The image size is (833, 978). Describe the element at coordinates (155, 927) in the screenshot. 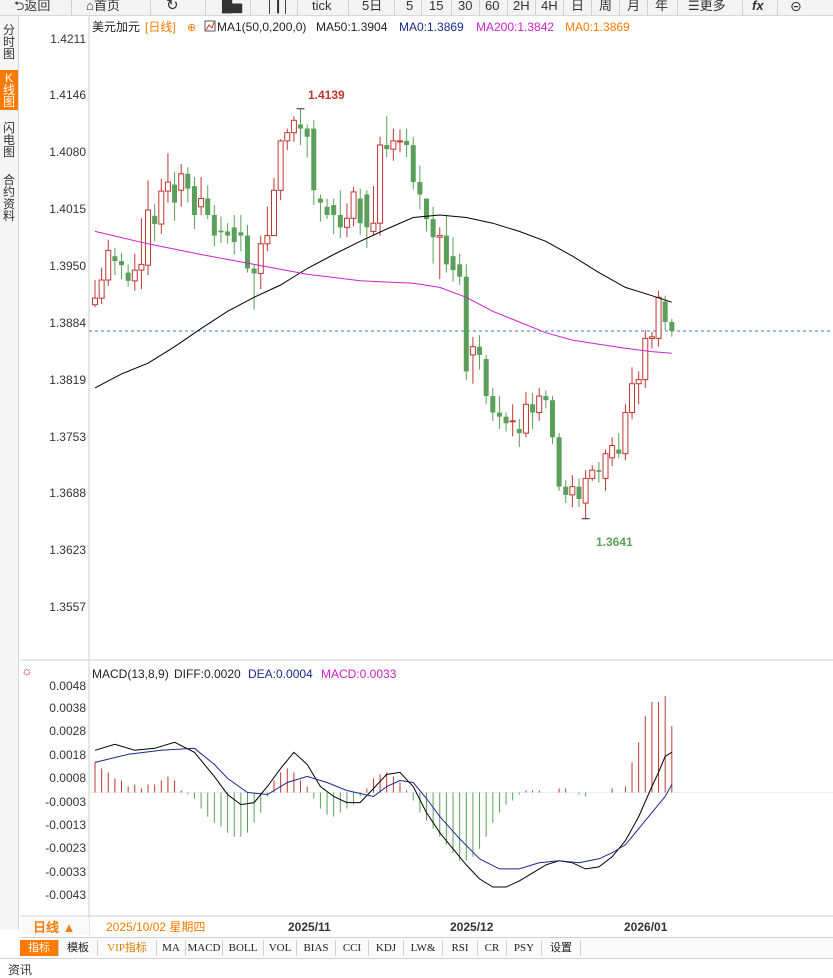

I see `cursor-date-label: 2025/10/02 星期四` at that location.